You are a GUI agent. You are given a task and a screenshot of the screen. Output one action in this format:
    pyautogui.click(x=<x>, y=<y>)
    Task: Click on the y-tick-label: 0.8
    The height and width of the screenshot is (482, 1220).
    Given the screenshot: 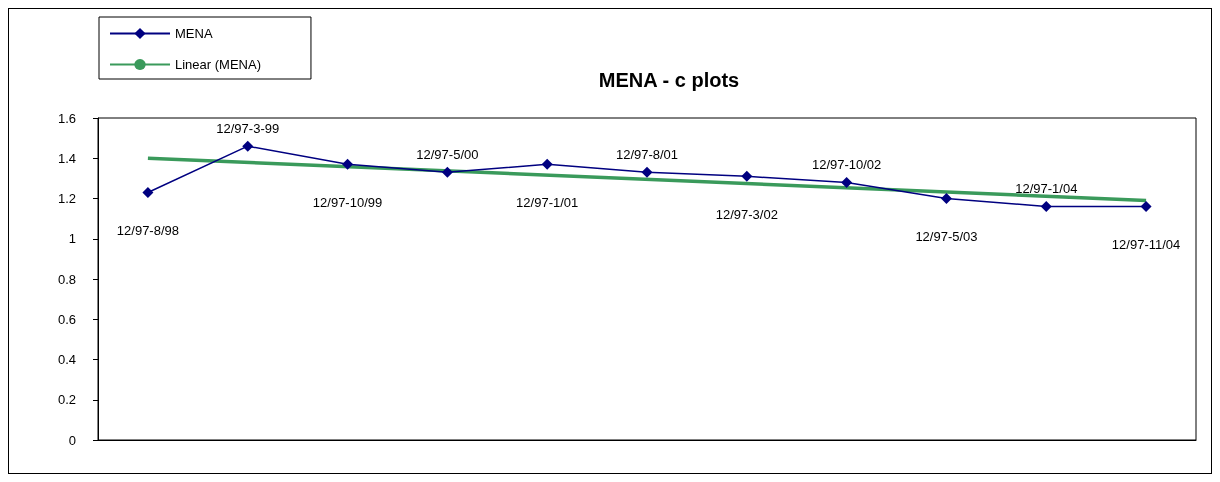 What is the action you would take?
    pyautogui.click(x=66, y=279)
    